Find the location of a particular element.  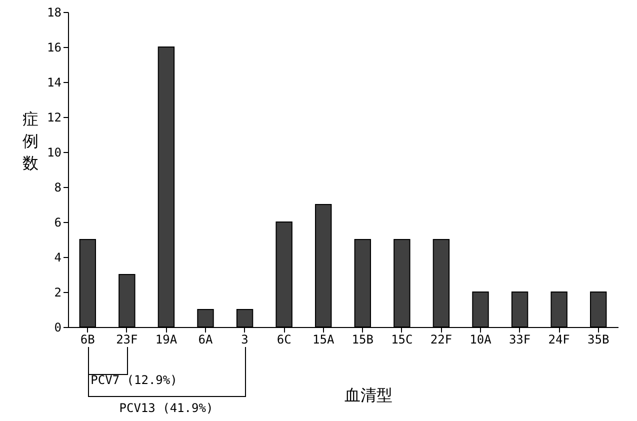

y-tick-label: 14 is located at coordinates (54, 83).